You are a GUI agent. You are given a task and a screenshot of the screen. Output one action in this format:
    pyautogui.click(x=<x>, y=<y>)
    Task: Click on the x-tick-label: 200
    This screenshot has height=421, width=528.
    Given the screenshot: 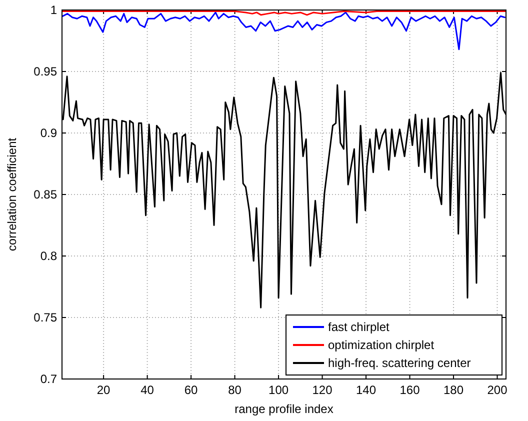 What is the action you would take?
    pyautogui.click(x=497, y=390)
    